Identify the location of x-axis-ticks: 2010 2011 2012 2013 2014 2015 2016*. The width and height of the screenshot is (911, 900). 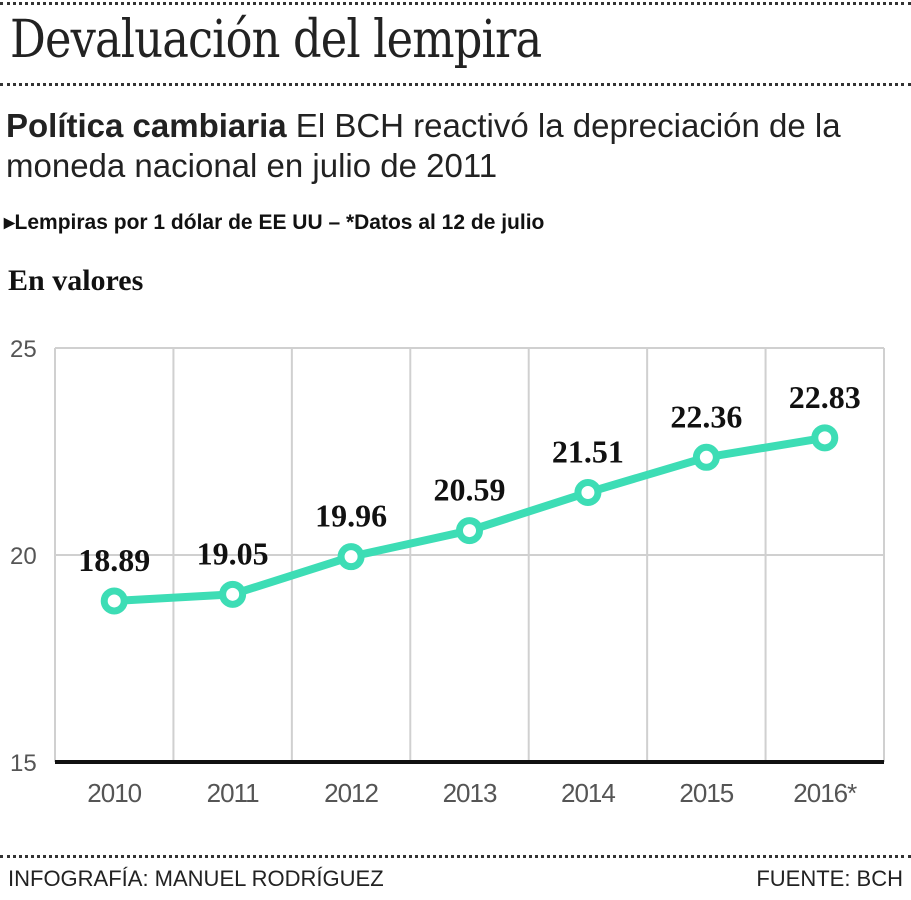
(472, 793).